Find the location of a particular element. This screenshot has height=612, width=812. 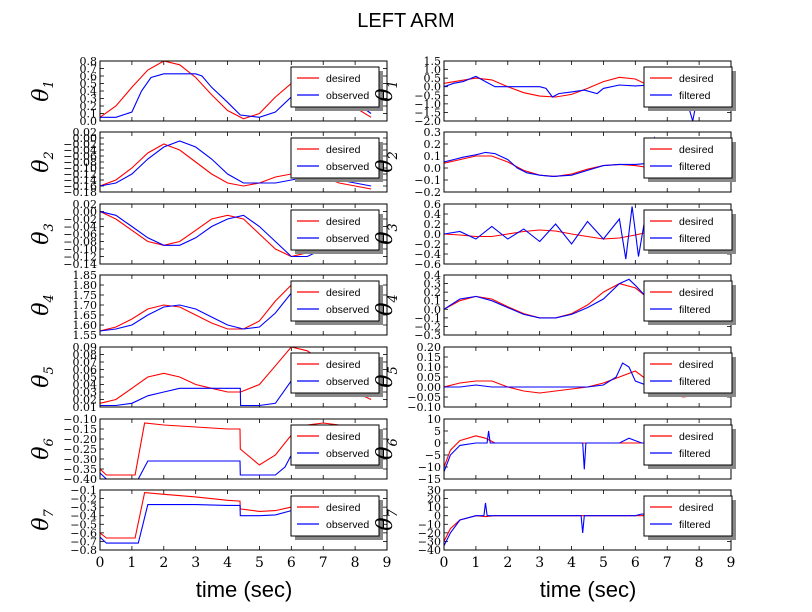

y-tick-label: 1.0 is located at coordinates (433, 70).